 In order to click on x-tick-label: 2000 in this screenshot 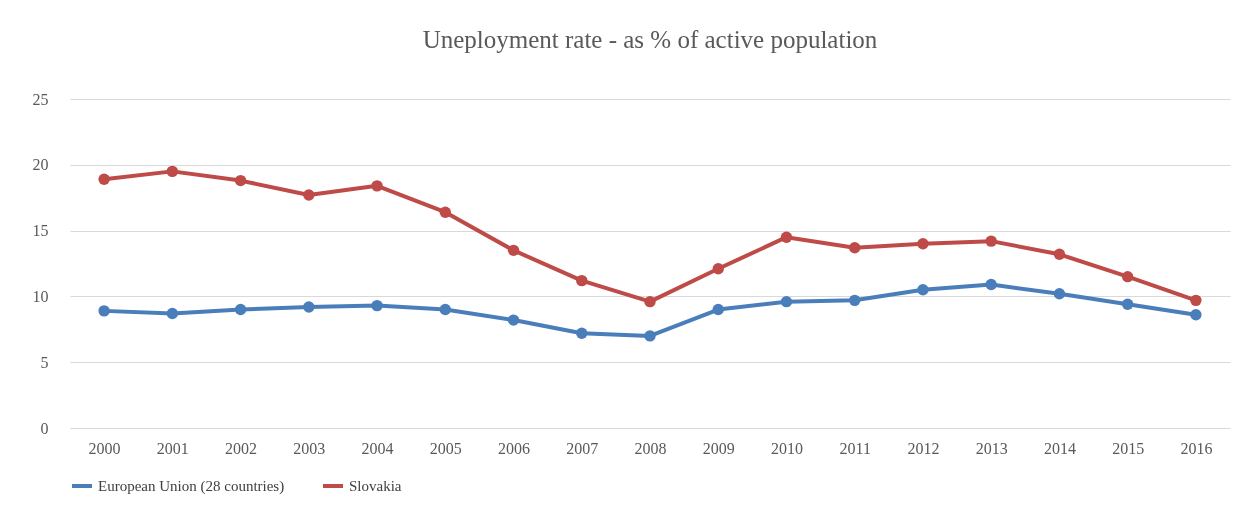, I will do `click(104, 448)`.